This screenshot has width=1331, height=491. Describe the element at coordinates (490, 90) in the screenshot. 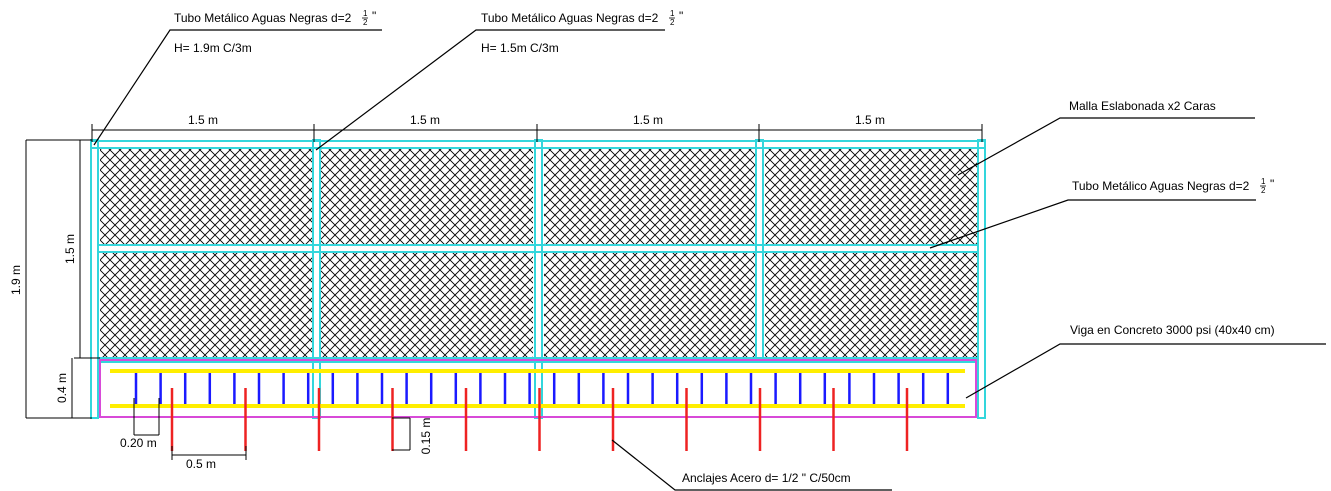

I see `leader-tube-mid` at that location.